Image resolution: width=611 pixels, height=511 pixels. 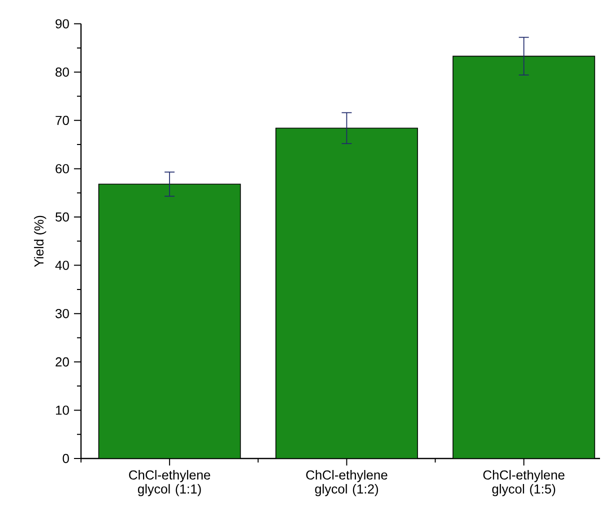 What do you see at coordinates (62, 23) in the screenshot?
I see `y-tick-label: 90` at bounding box center [62, 23].